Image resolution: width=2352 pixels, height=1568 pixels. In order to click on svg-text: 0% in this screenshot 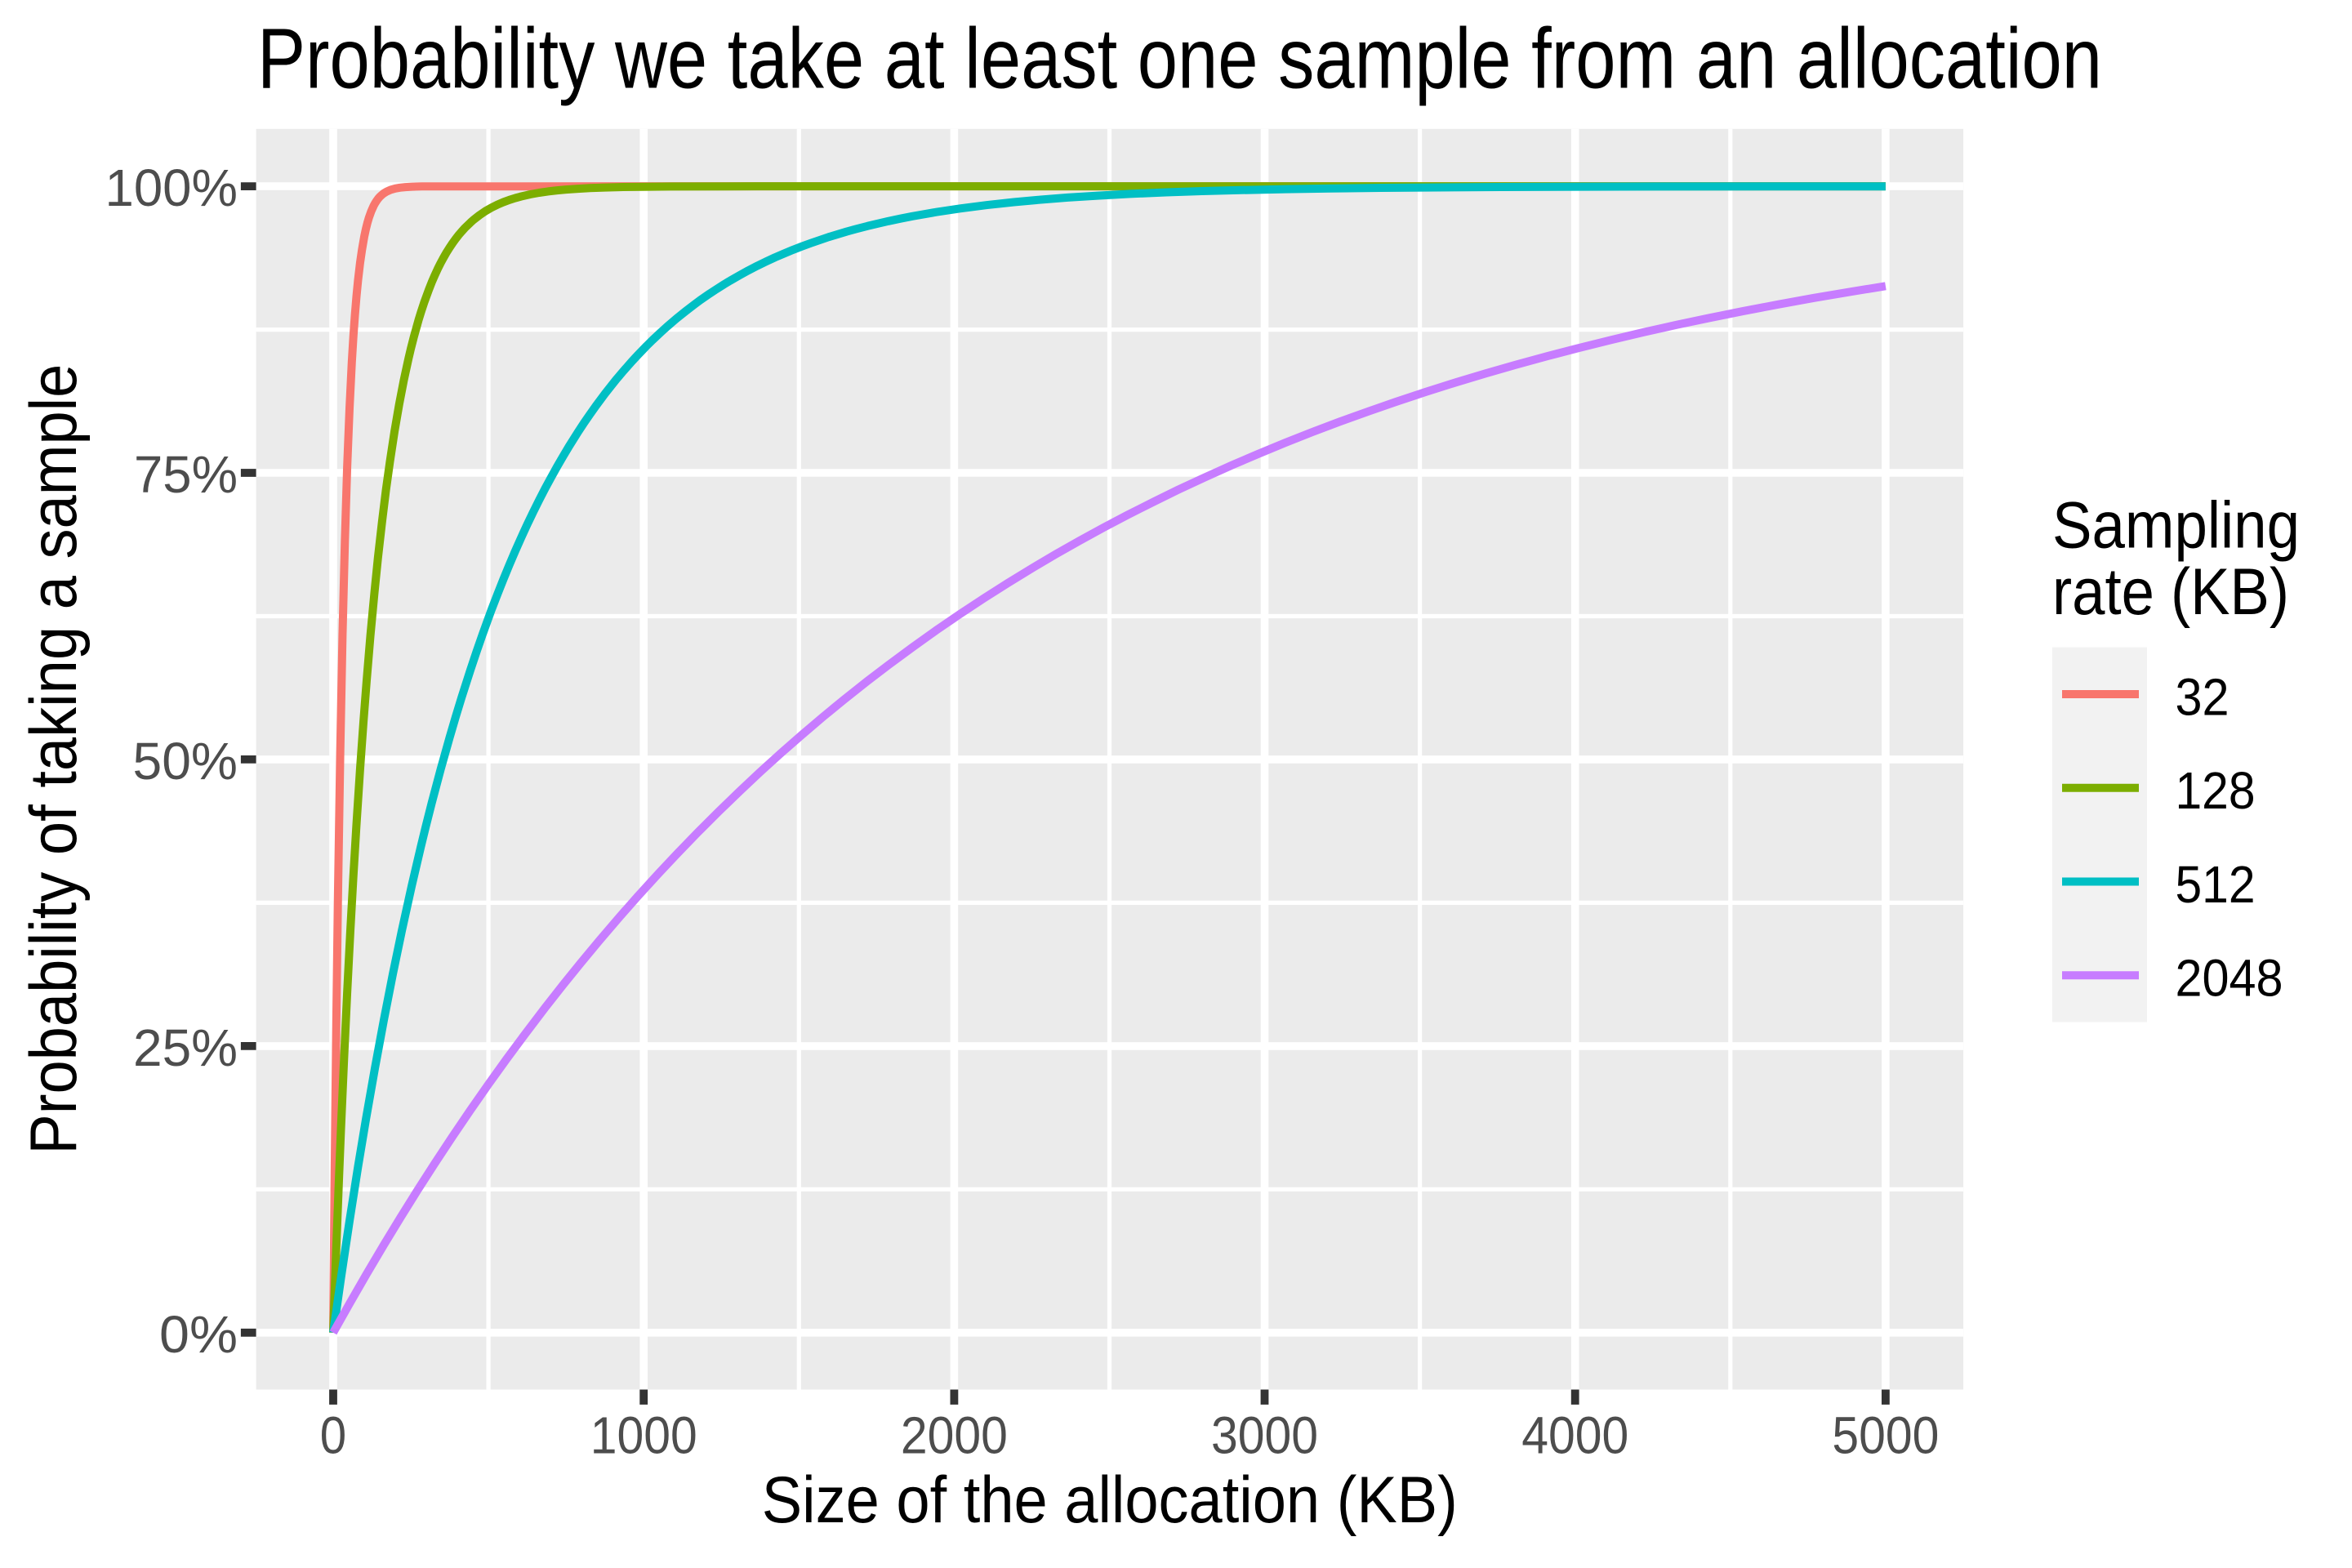, I will do `click(198, 1334)`.